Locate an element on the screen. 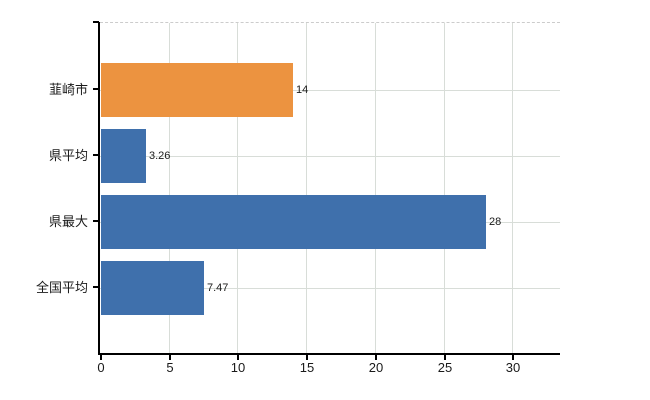  bar-value-label: 28 is located at coordinates (495, 222).